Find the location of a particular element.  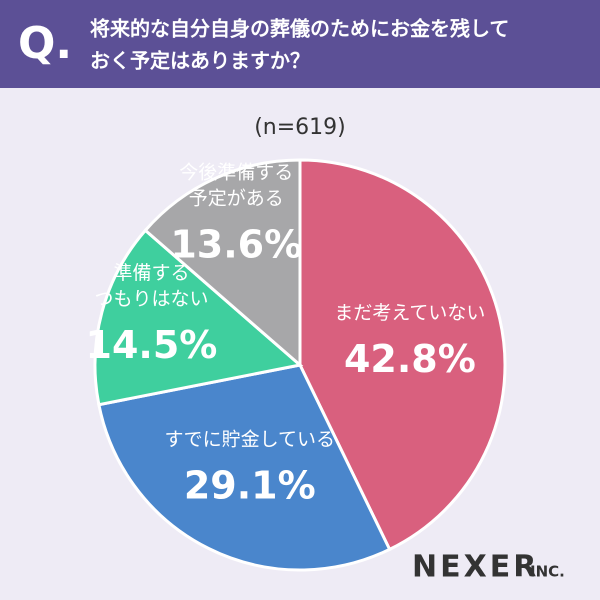

logo-suffix: INC. is located at coordinates (547, 572).